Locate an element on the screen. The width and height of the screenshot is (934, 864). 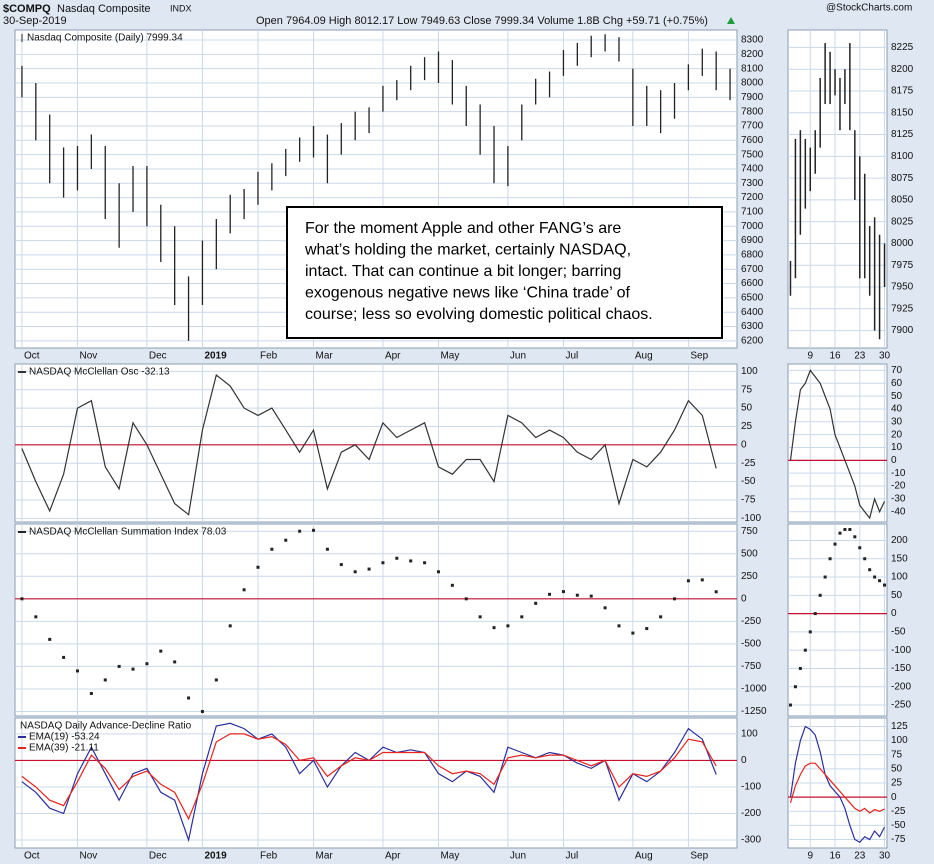
y-tick-label: 8025 is located at coordinates (902, 221).